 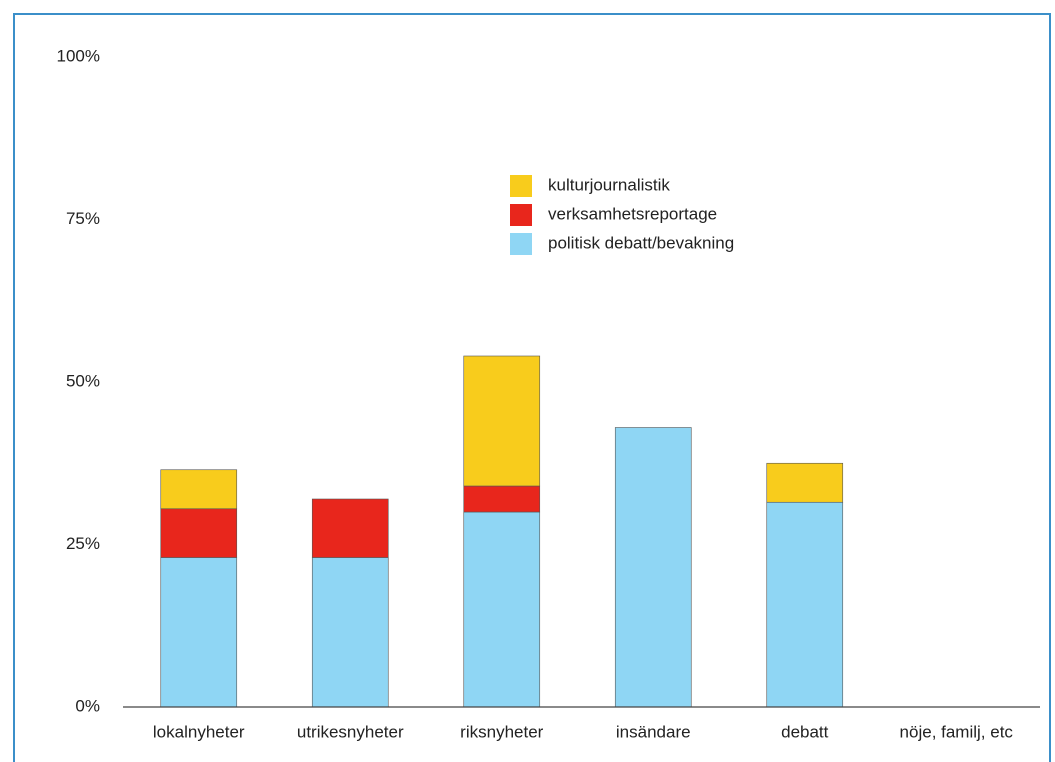 I want to click on legend-label: kulturjournalistik, so click(x=609, y=184).